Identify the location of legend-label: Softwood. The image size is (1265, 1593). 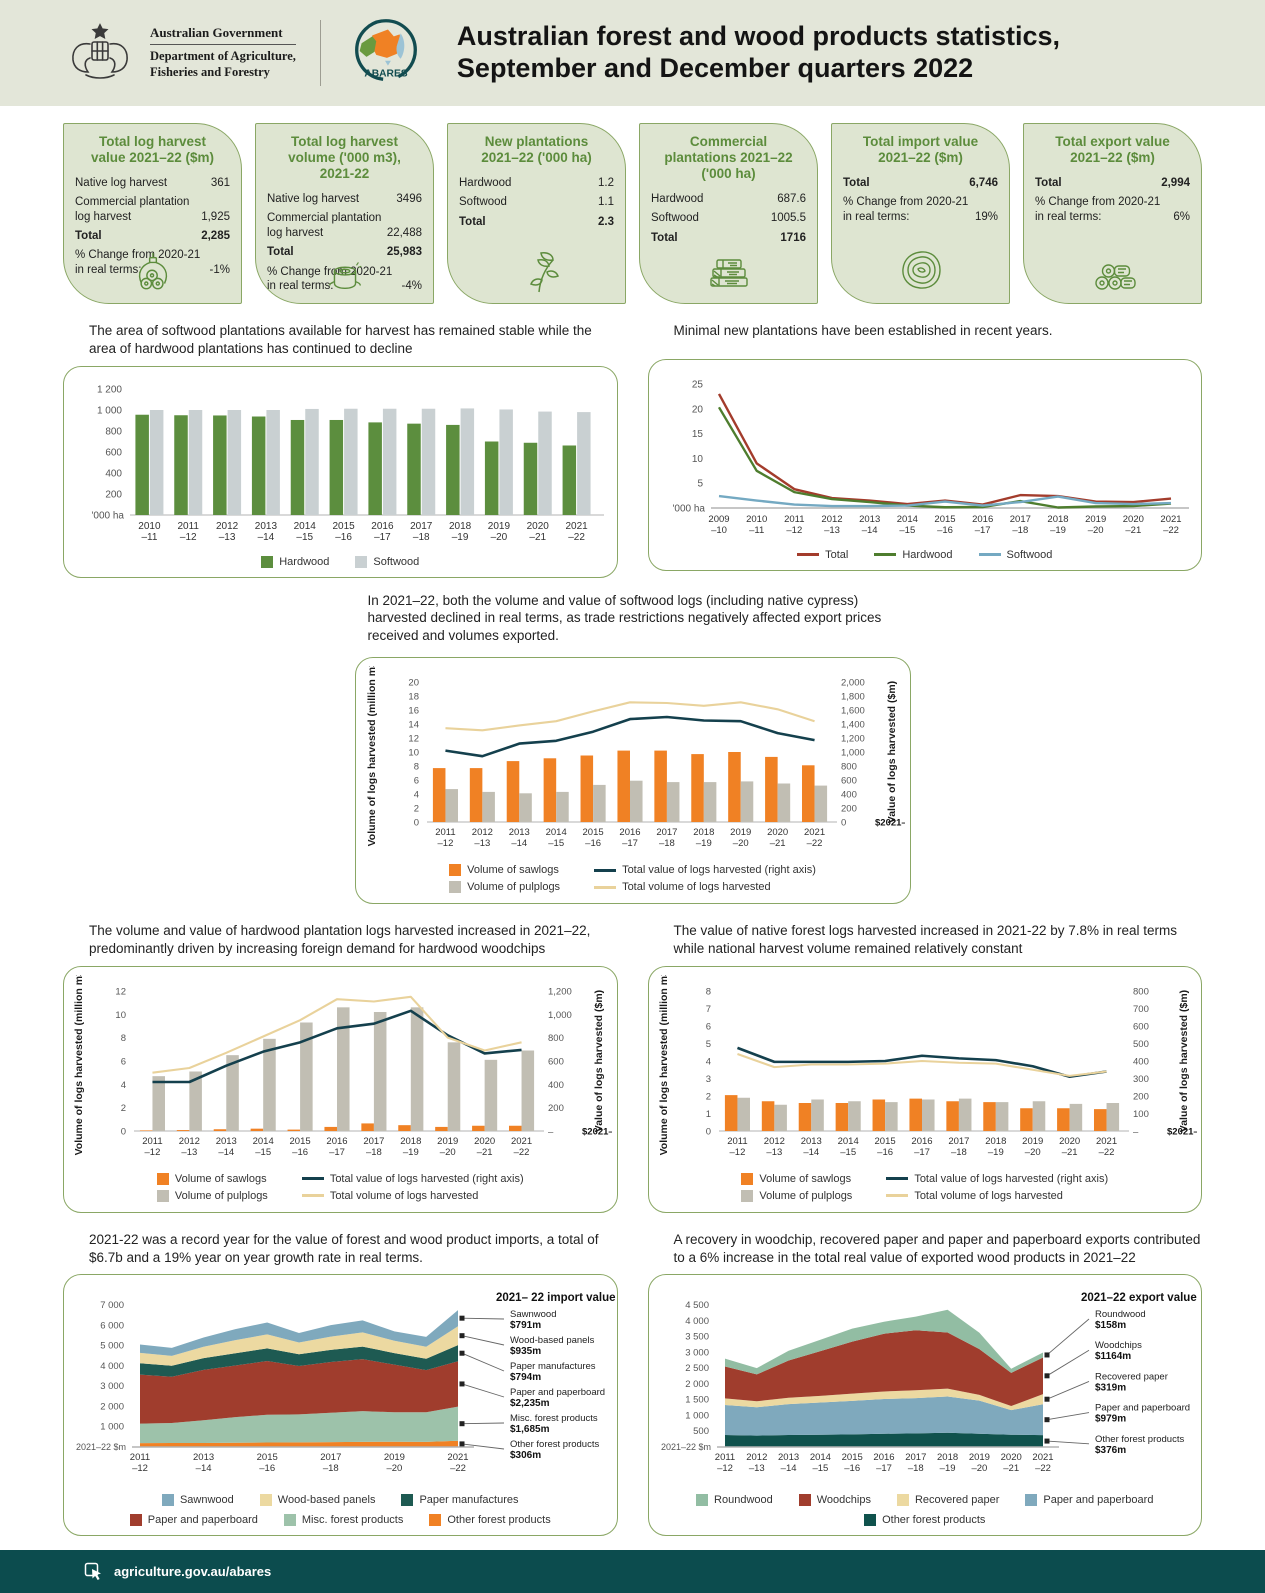
(1029, 554).